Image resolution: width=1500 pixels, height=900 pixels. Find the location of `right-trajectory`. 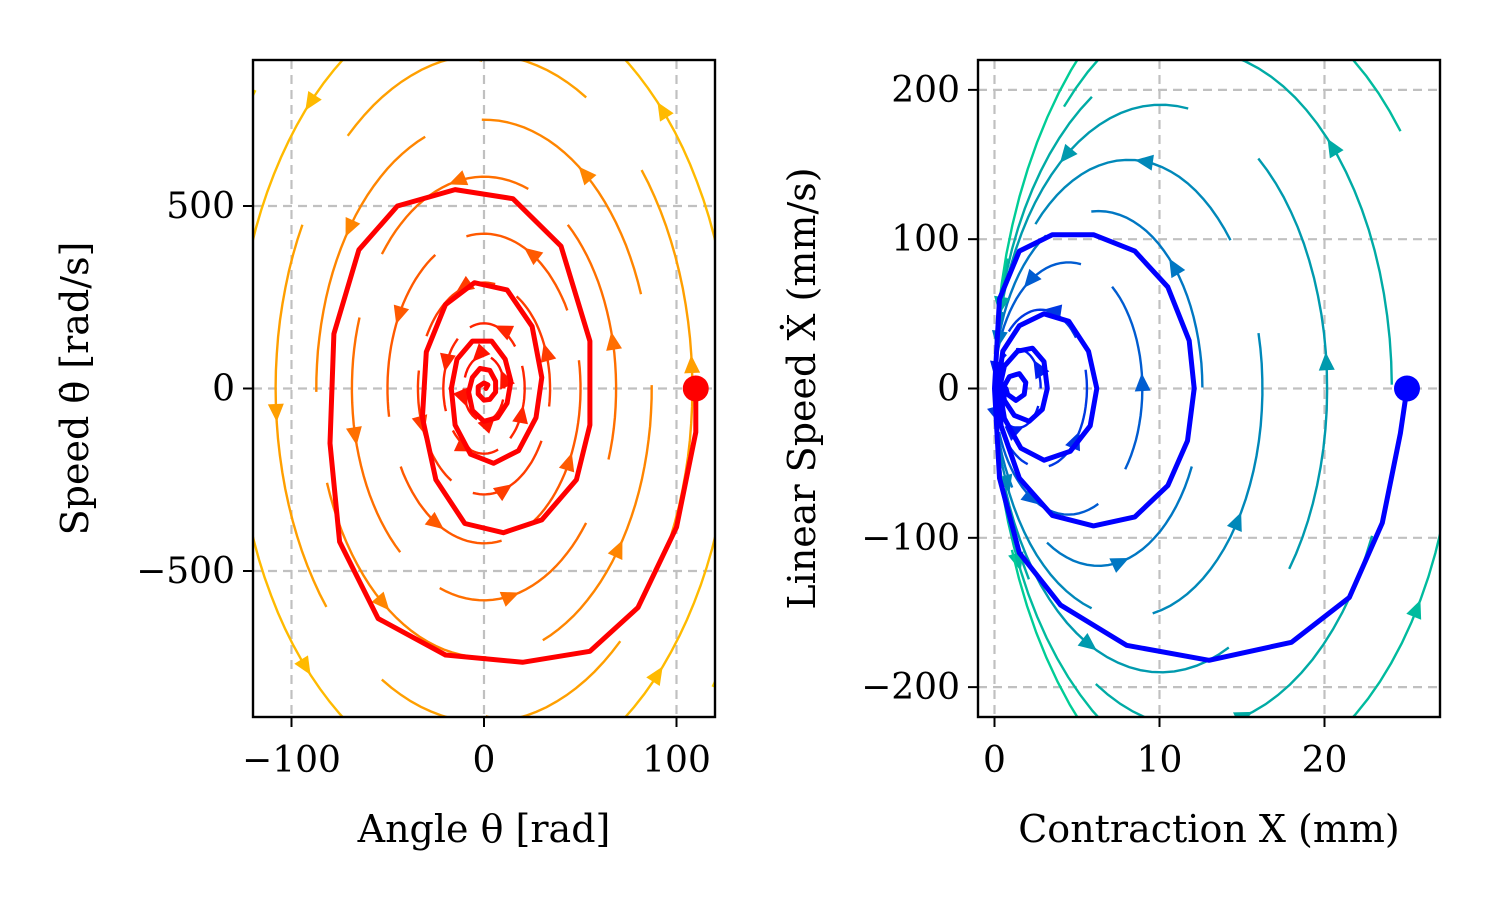

right-trajectory is located at coordinates (1201, 447).